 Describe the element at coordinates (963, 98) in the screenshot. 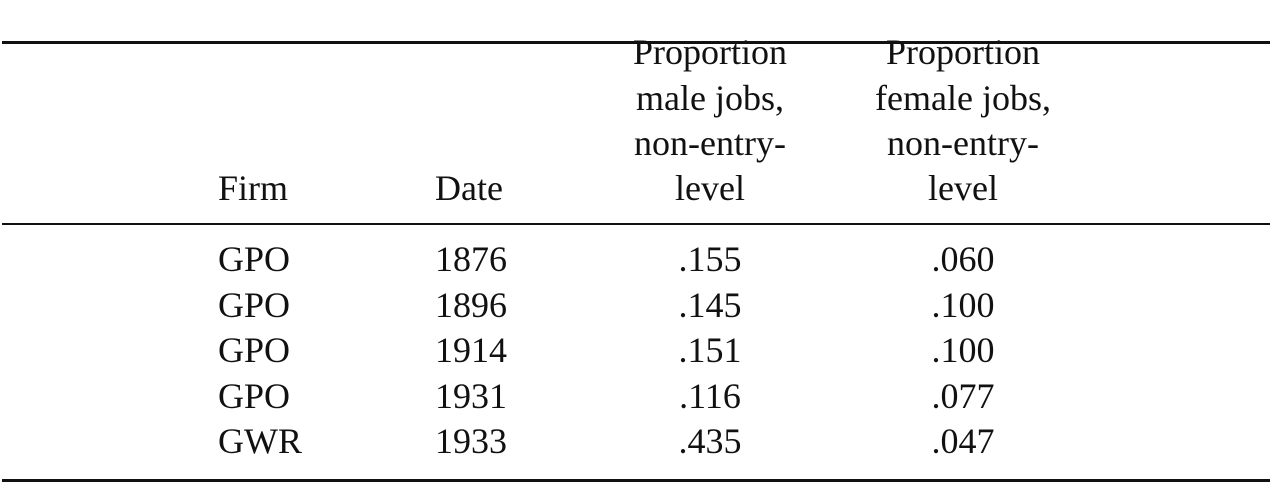

I see `column-header: female jobs,` at that location.